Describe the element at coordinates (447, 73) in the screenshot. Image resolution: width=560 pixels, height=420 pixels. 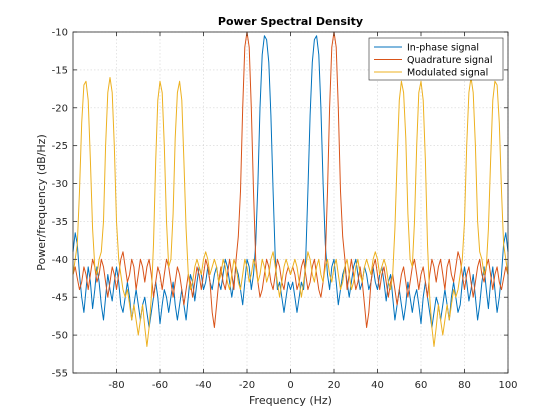
I see `legend-label-3: Modulated signal` at that location.